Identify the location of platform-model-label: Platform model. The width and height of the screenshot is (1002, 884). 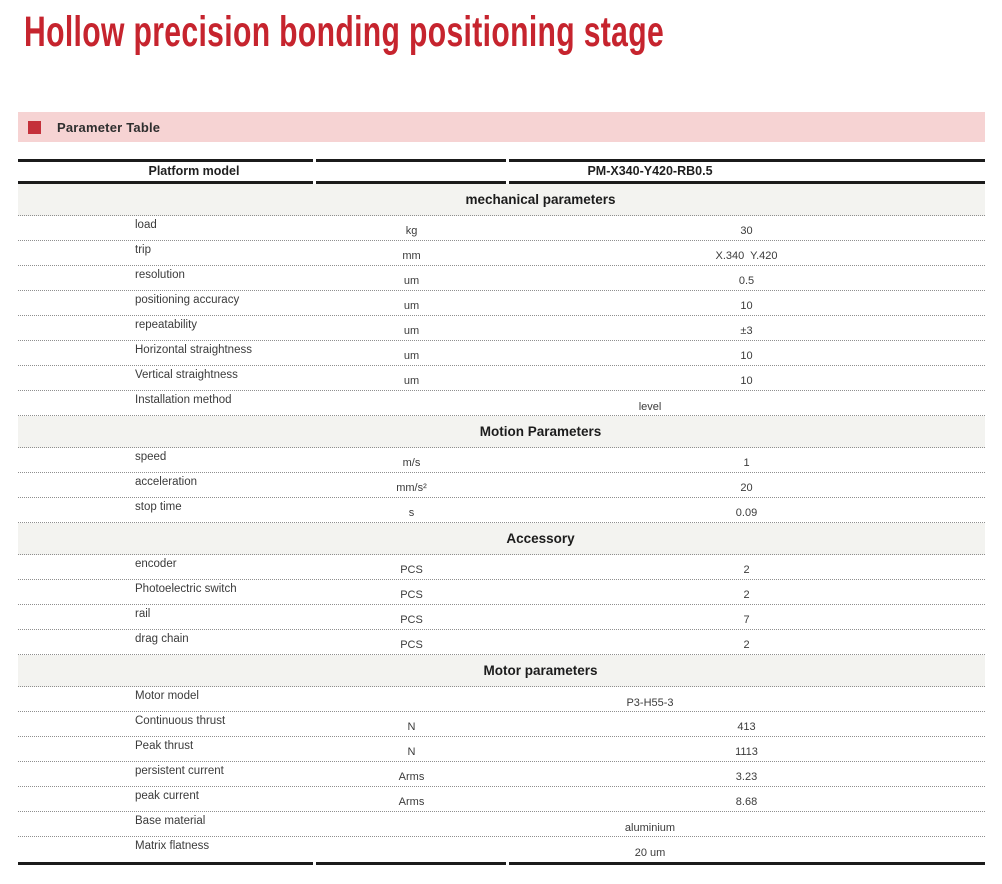
(194, 171).